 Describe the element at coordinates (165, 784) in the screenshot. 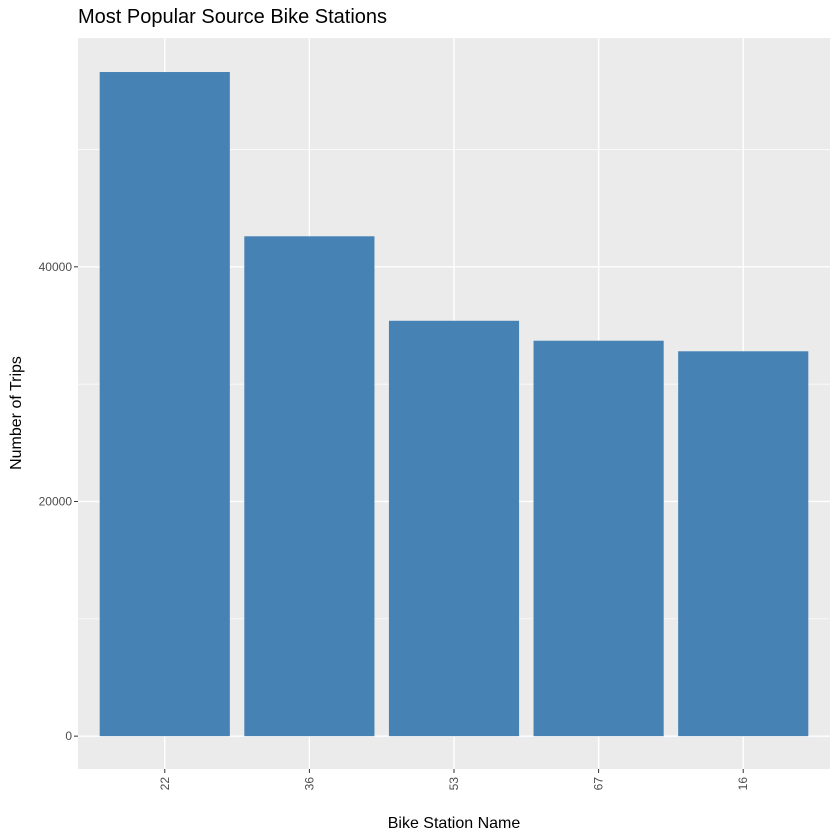

I see `x-tick-label: 22` at that location.